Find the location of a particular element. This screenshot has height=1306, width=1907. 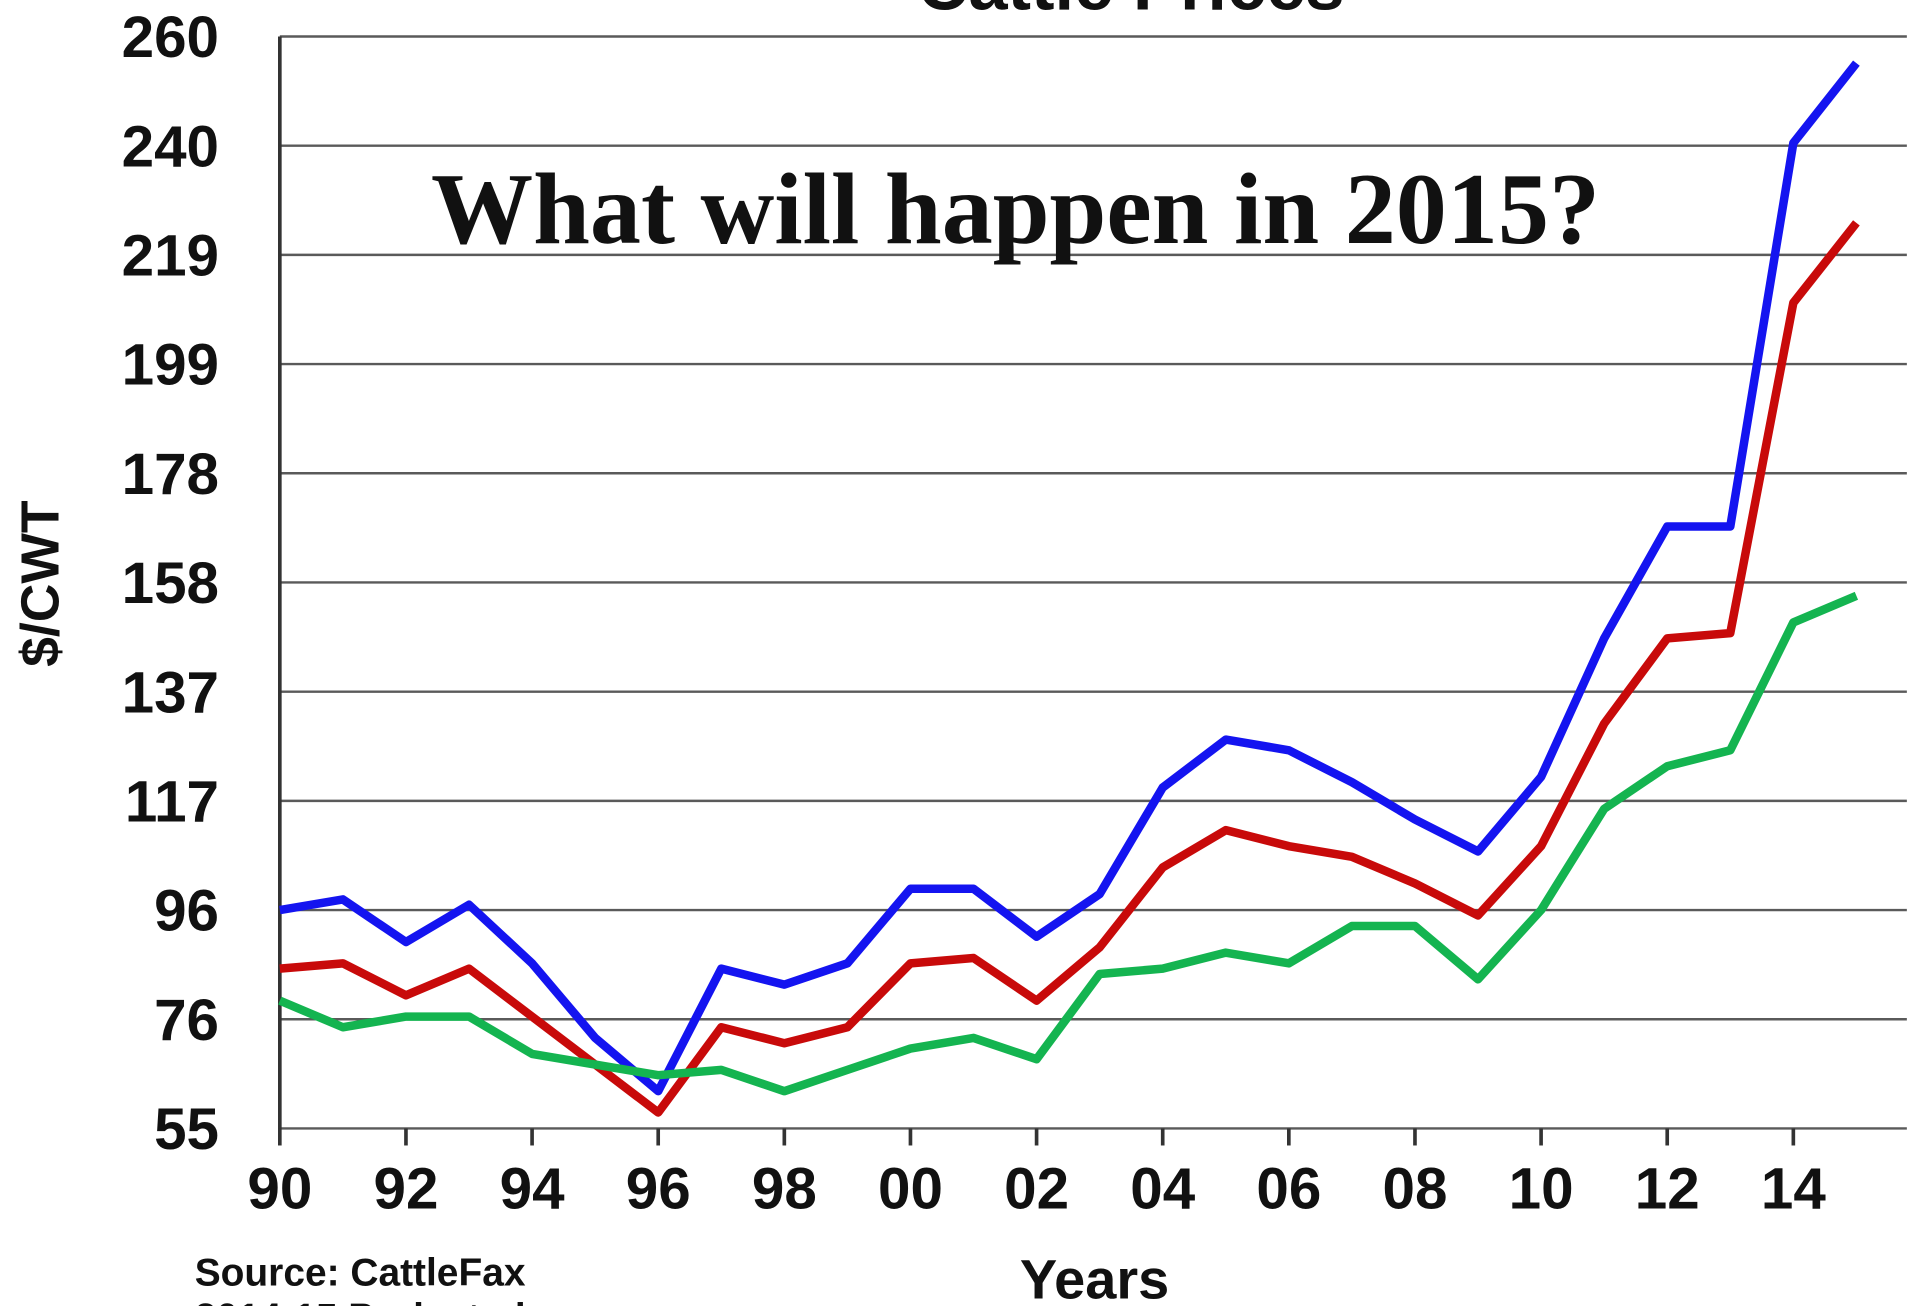

y-tick-label: 76 is located at coordinates (186, 1020).